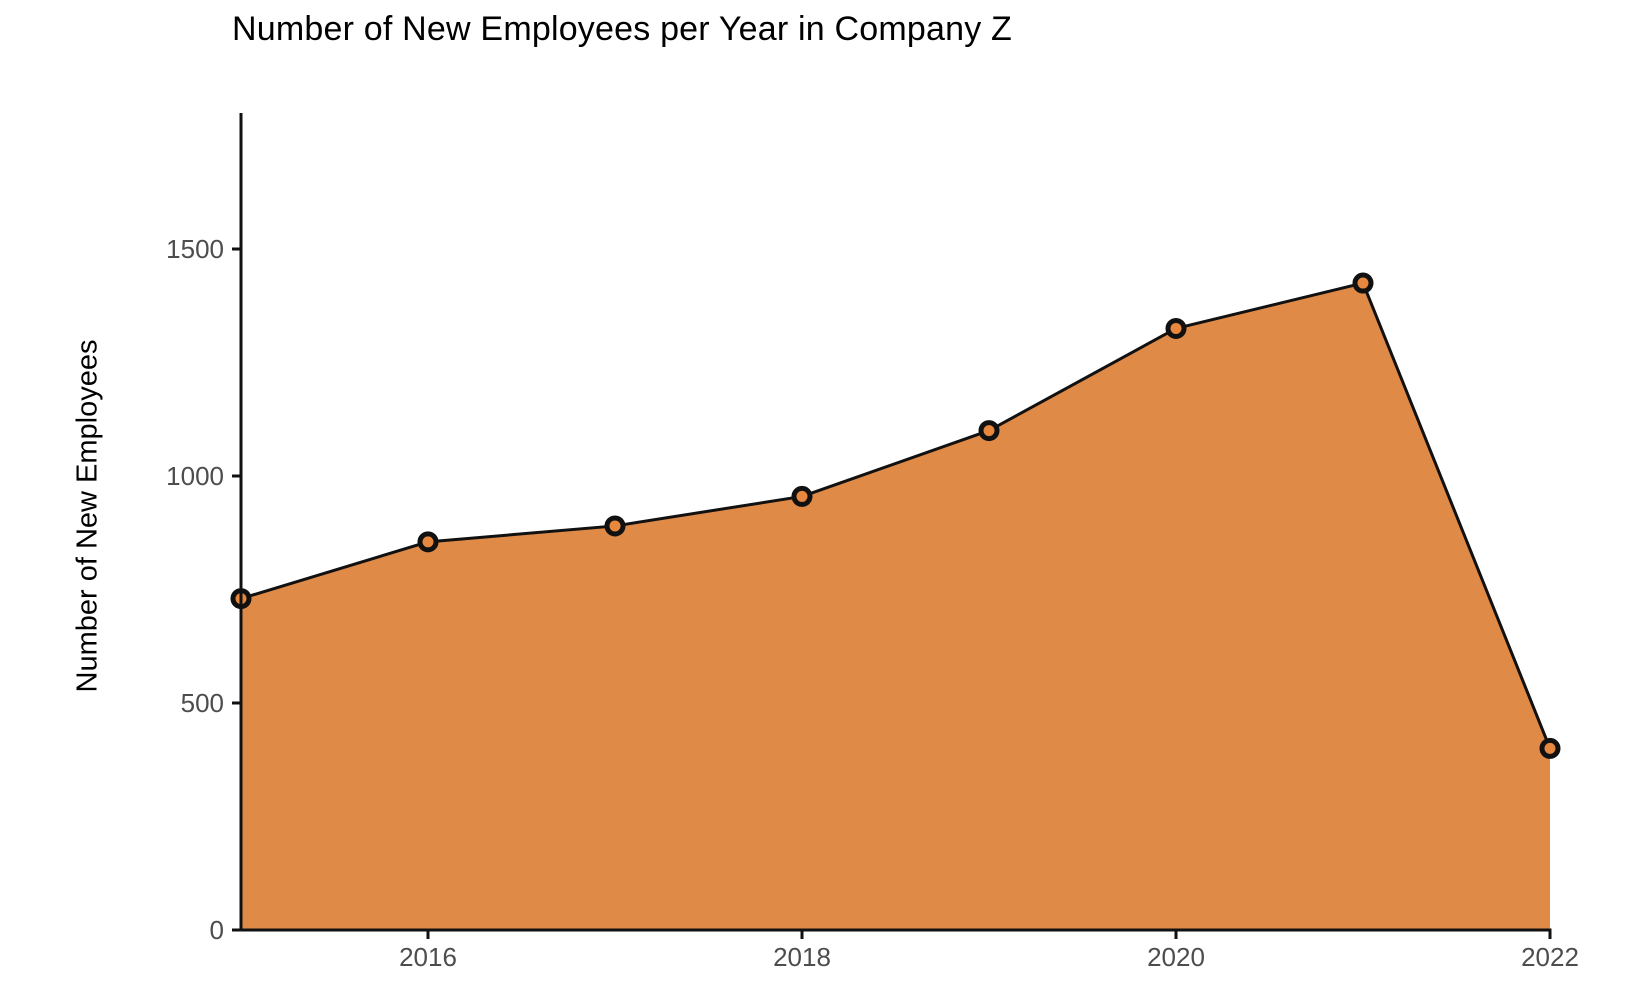 This screenshot has height=990, width=1650. What do you see at coordinates (1176, 957) in the screenshot?
I see `x-tick-label-2020: 2020` at bounding box center [1176, 957].